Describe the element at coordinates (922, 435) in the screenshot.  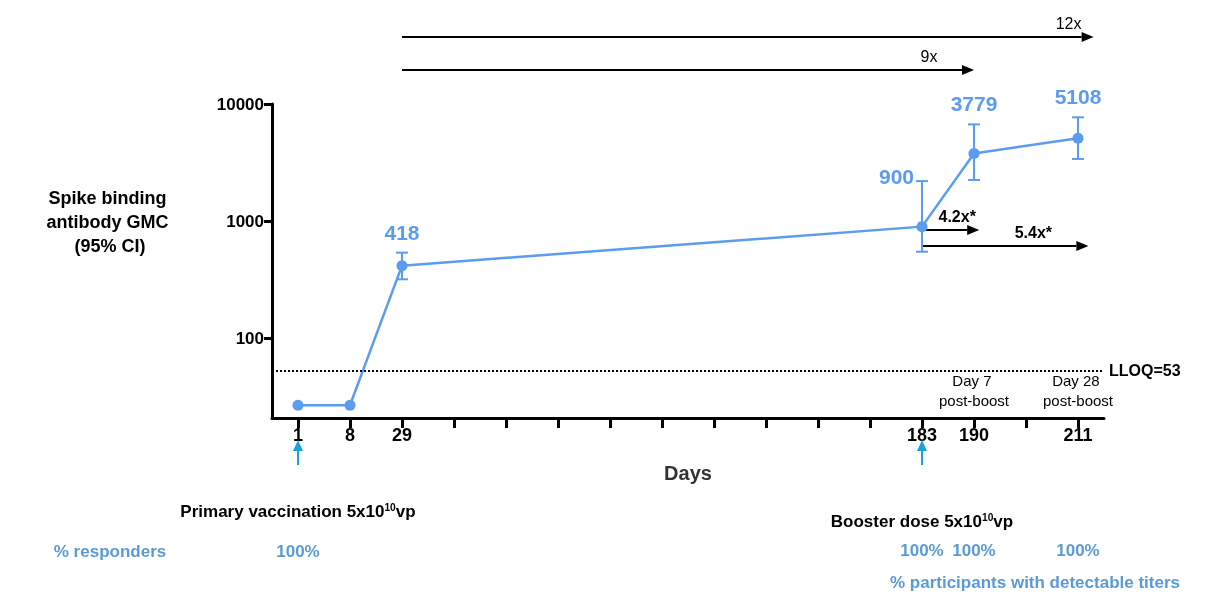
I see `x-tick-label: 183` at that location.